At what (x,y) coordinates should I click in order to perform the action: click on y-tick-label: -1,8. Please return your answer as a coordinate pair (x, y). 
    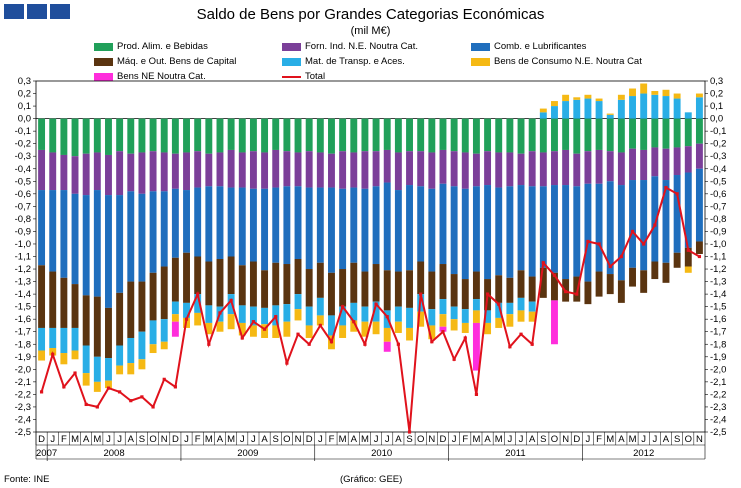
    Looking at the image, I should click on (718, 344).